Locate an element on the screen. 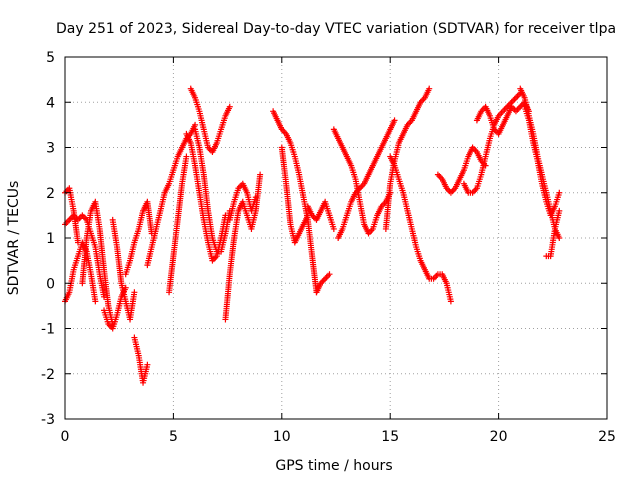  x-tick-label: 20 is located at coordinates (499, 437).